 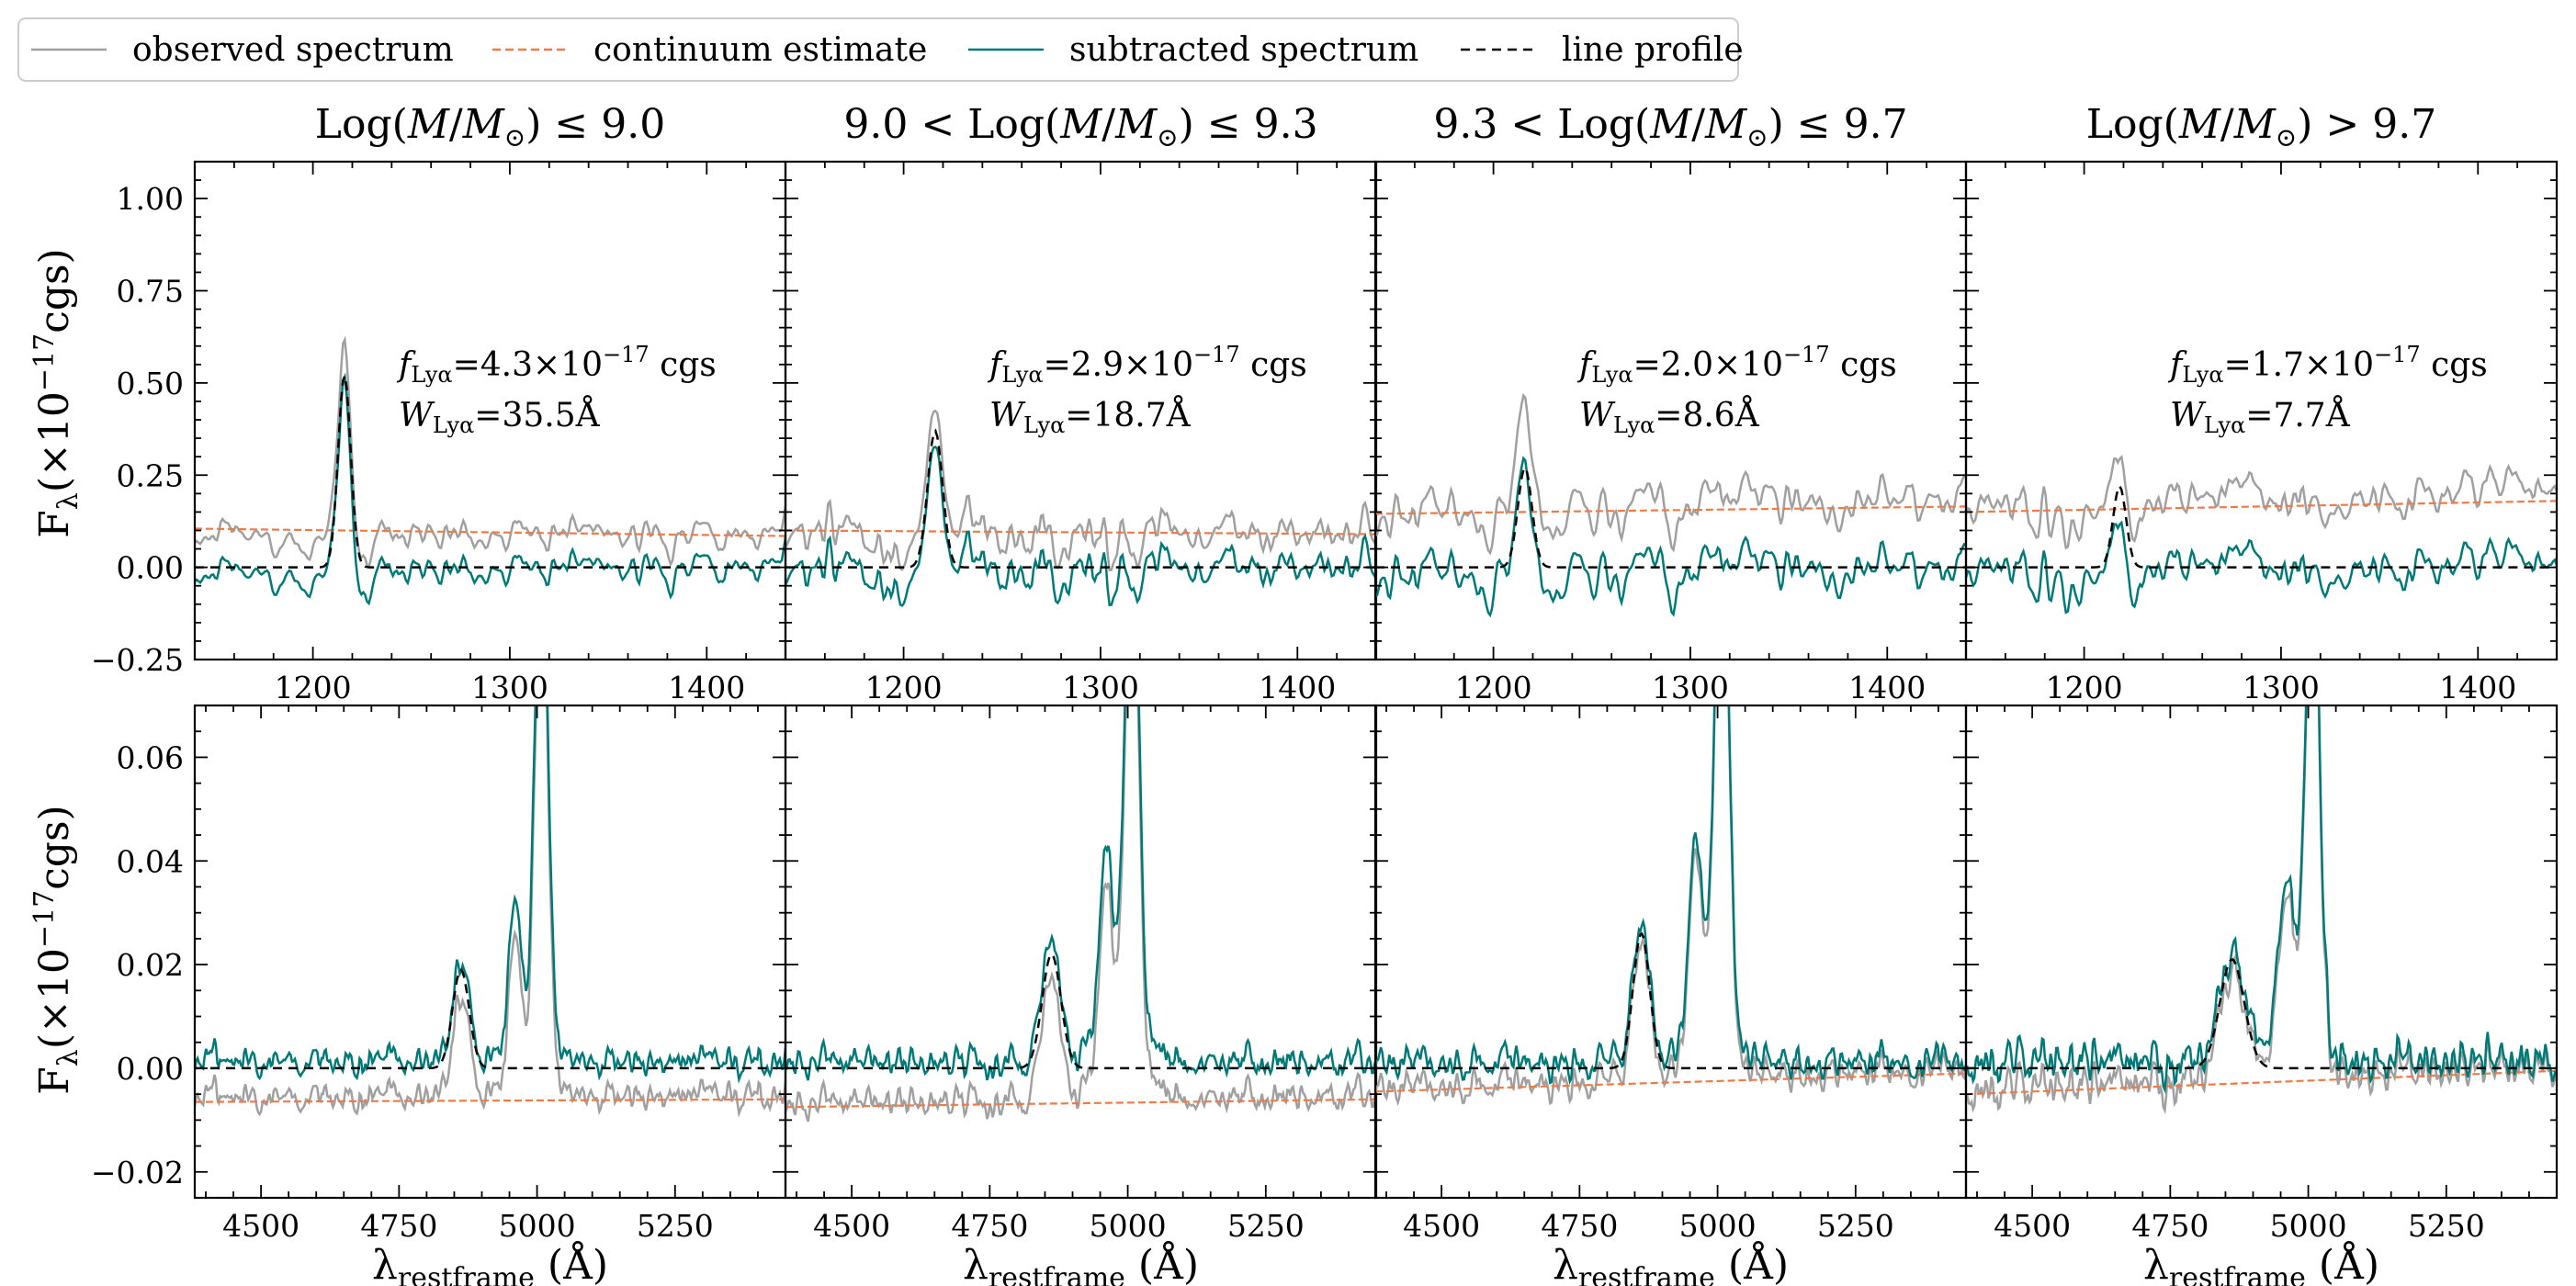 What do you see at coordinates (1090, 417) in the screenshot?
I see `annotation-lya-ew: WLyα=18.7Å` at bounding box center [1090, 417].